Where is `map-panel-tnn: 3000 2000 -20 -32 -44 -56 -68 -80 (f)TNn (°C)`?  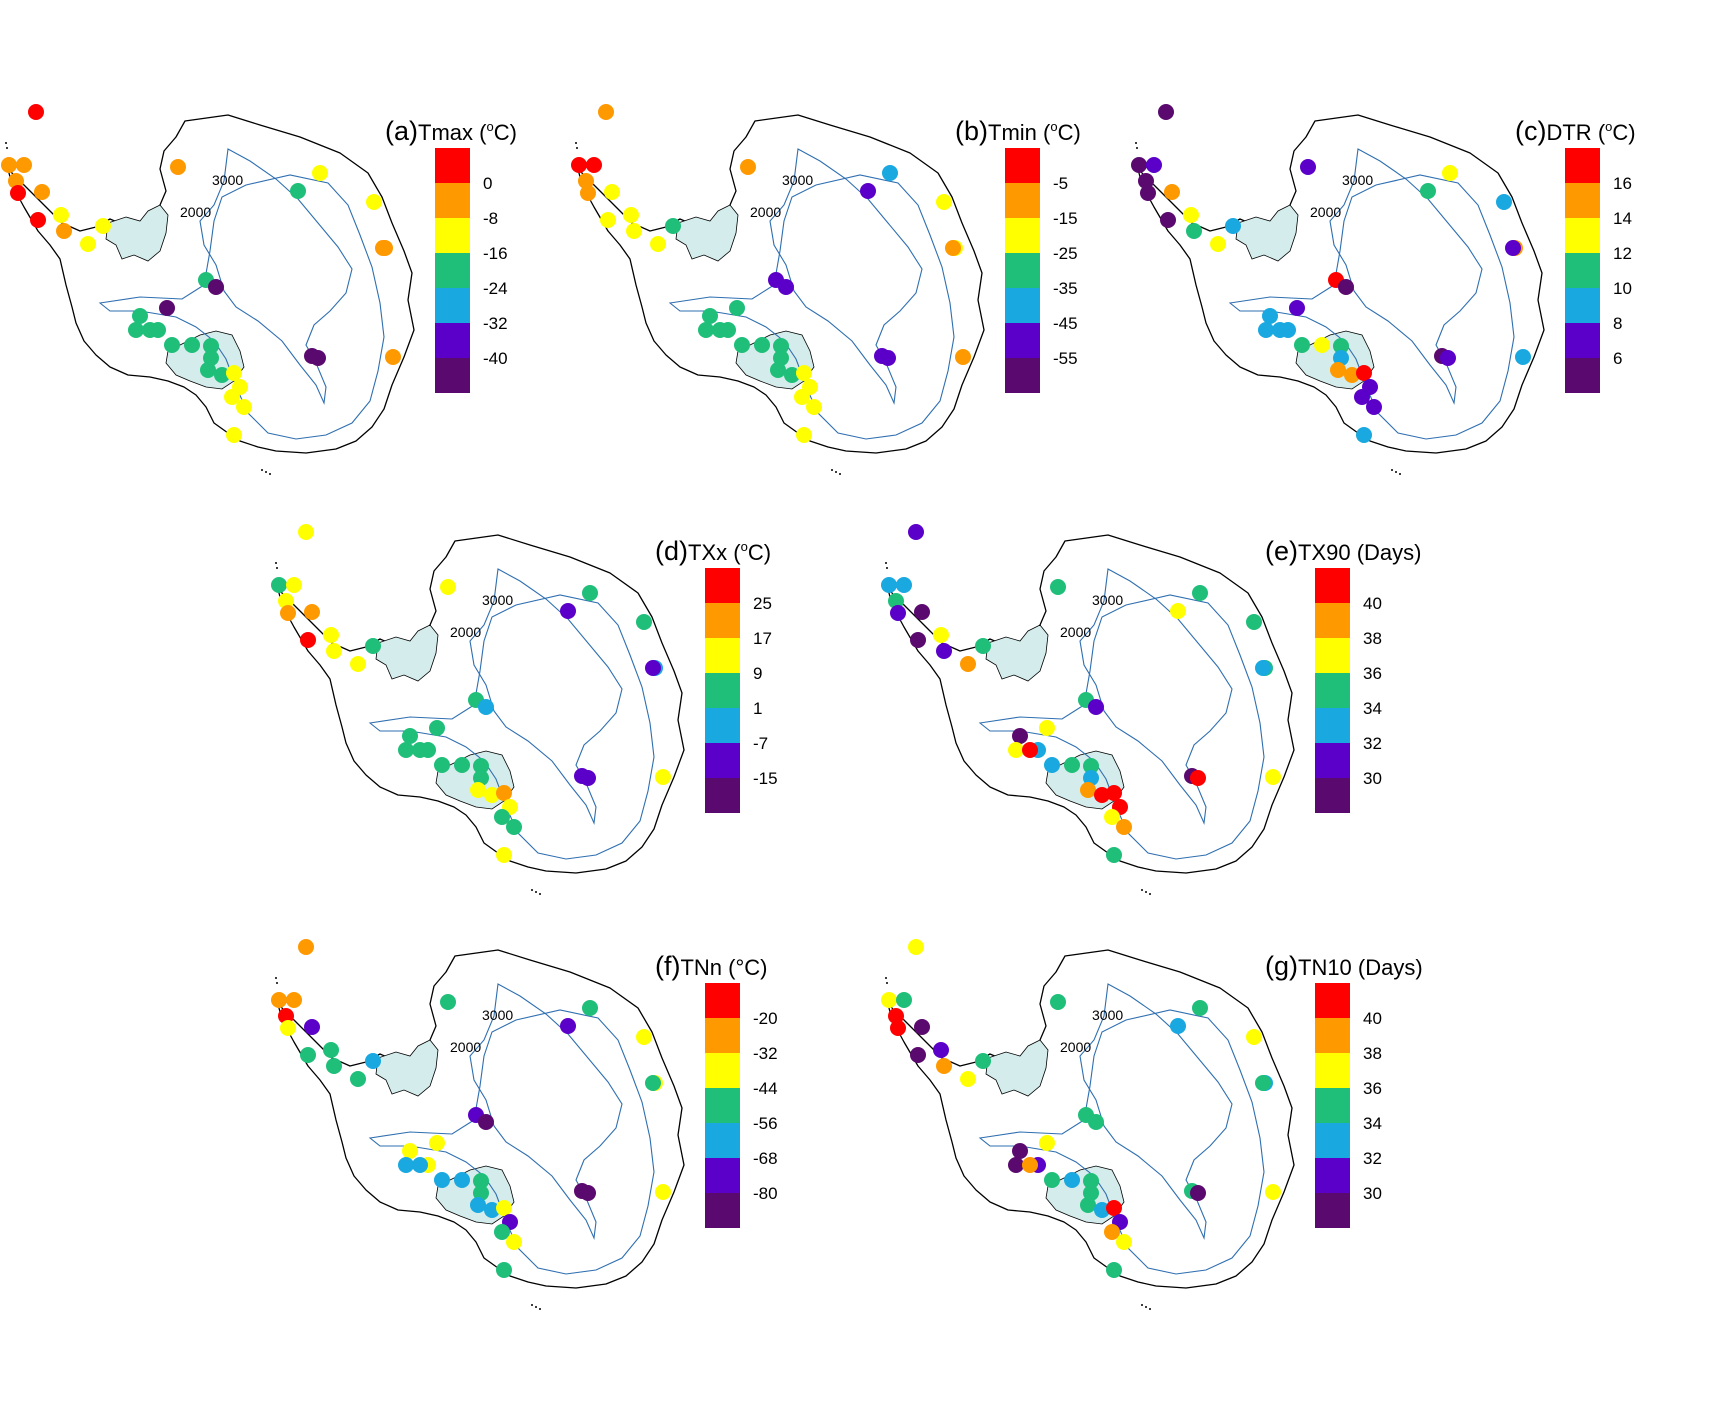 map-panel-tnn: 3000 2000 -20 -32 -44 -56 -68 -80 (f)TNn (°C) is located at coordinates (580, 1095).